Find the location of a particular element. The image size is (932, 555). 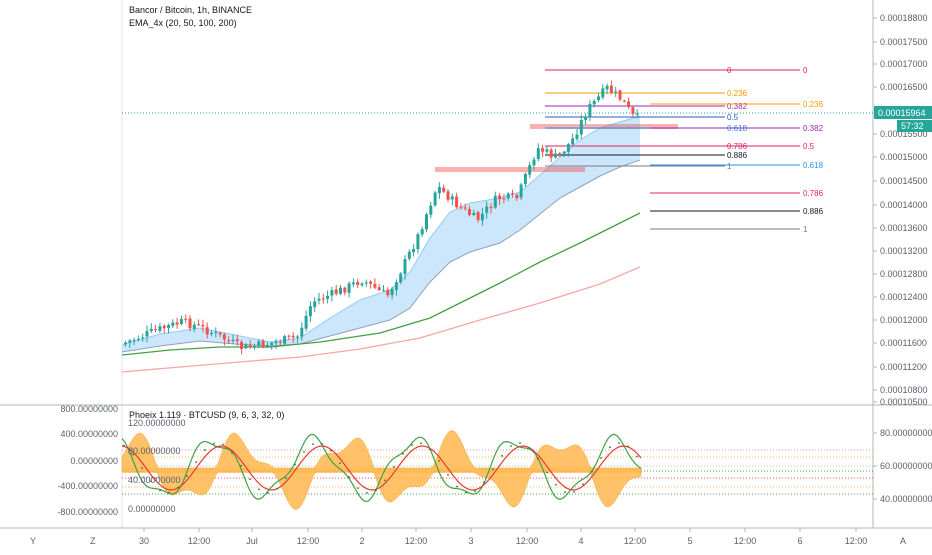

oscillator-pane is located at coordinates (497, 470).